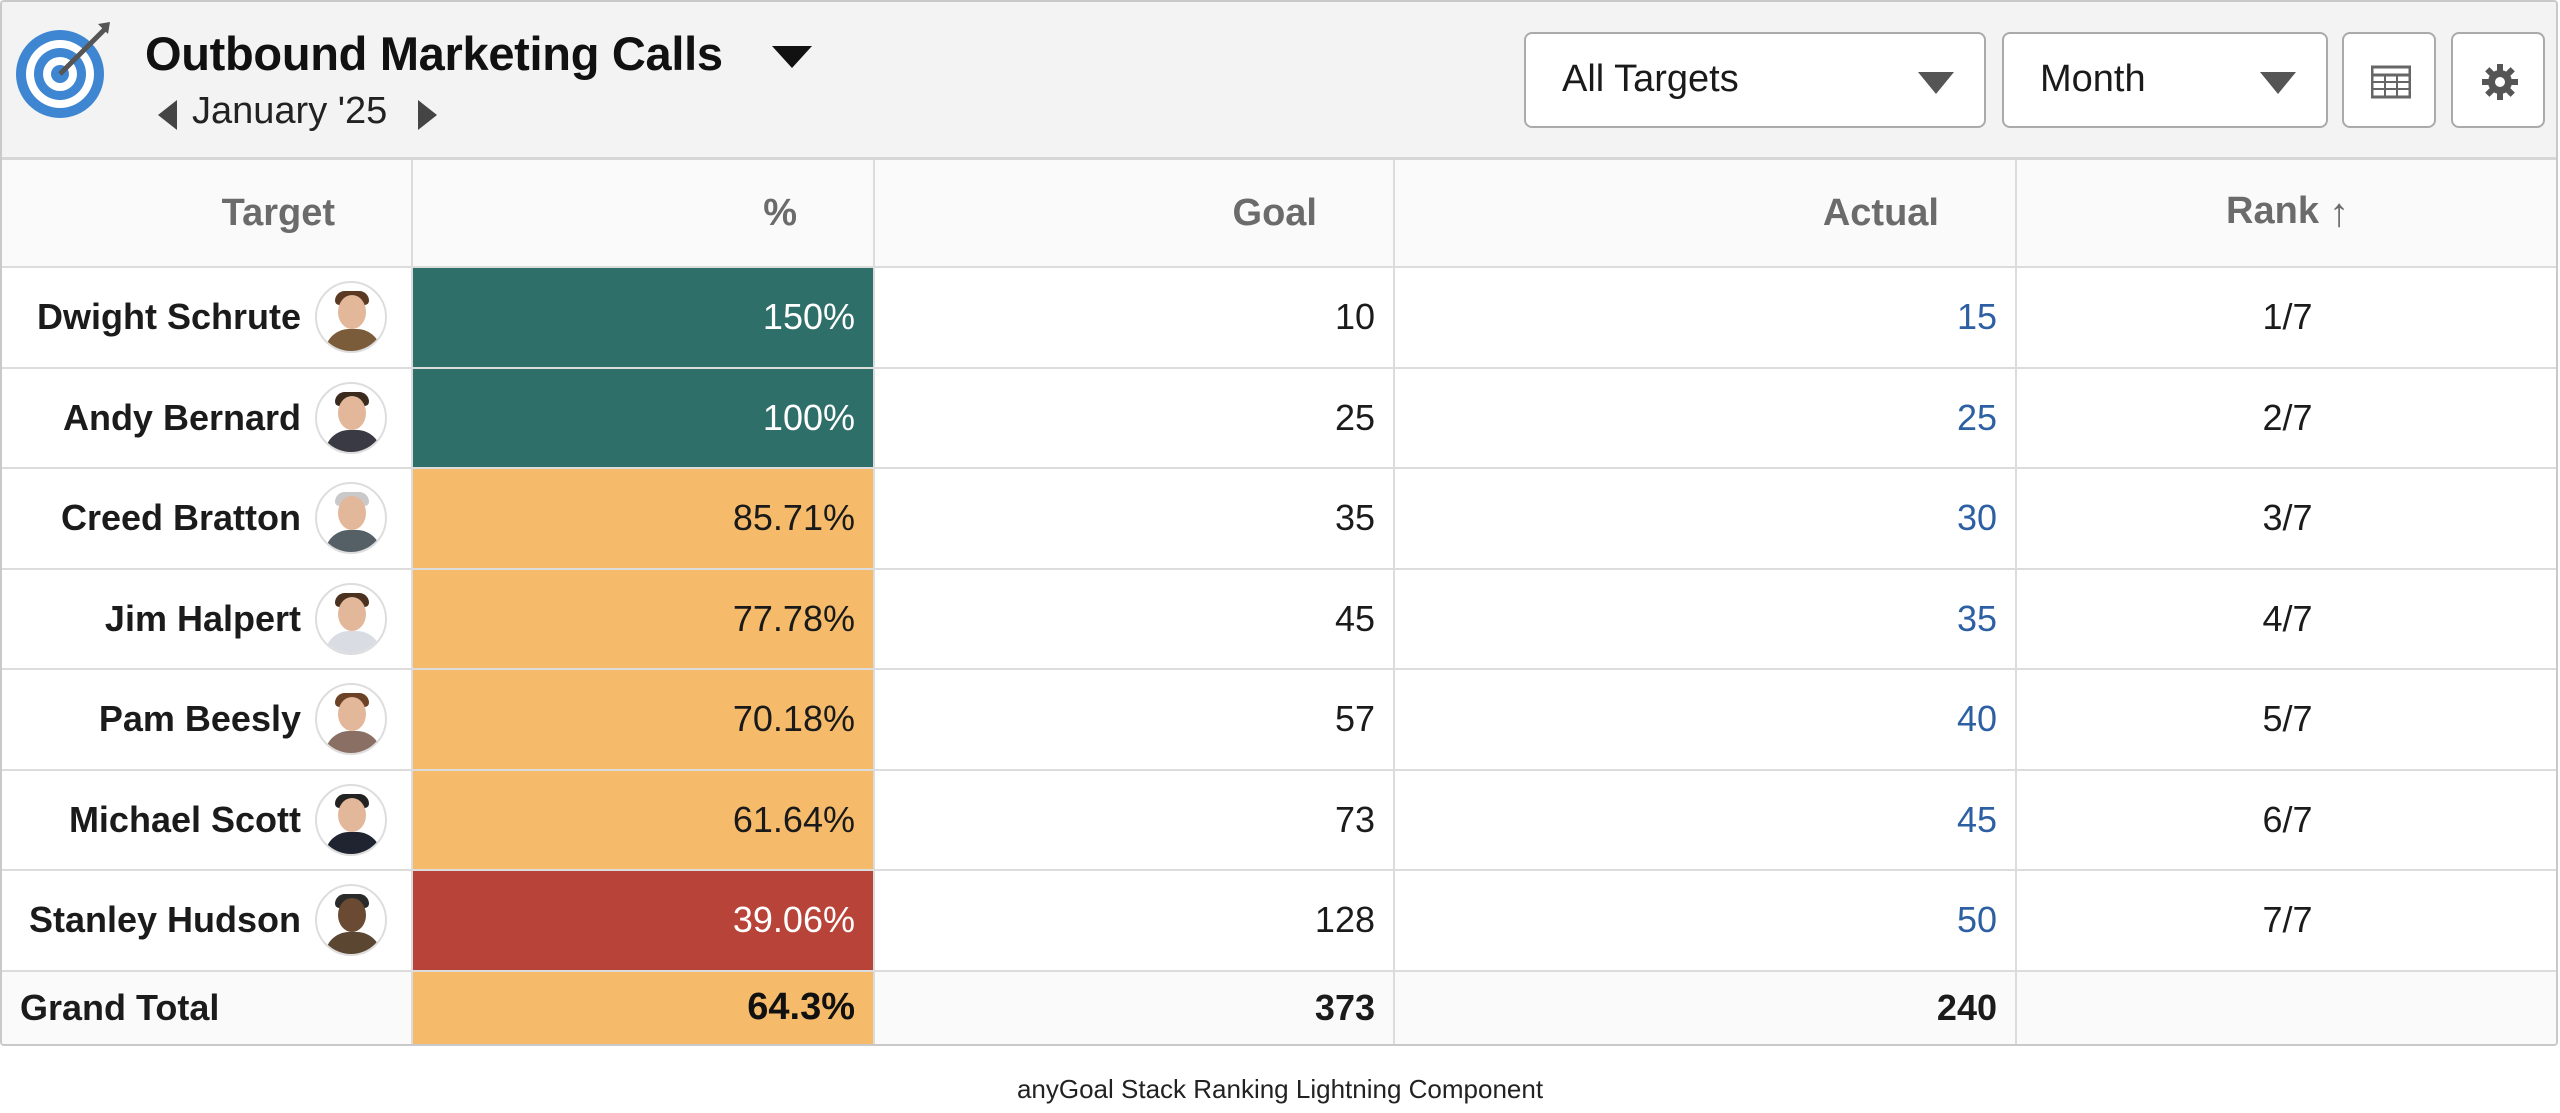 The width and height of the screenshot is (2560, 1113). What do you see at coordinates (168, 317) in the screenshot?
I see `target-name: Dwight Schrute` at bounding box center [168, 317].